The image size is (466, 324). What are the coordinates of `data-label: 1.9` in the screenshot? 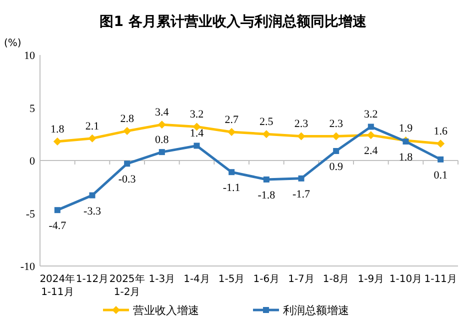 It's located at (406, 128).